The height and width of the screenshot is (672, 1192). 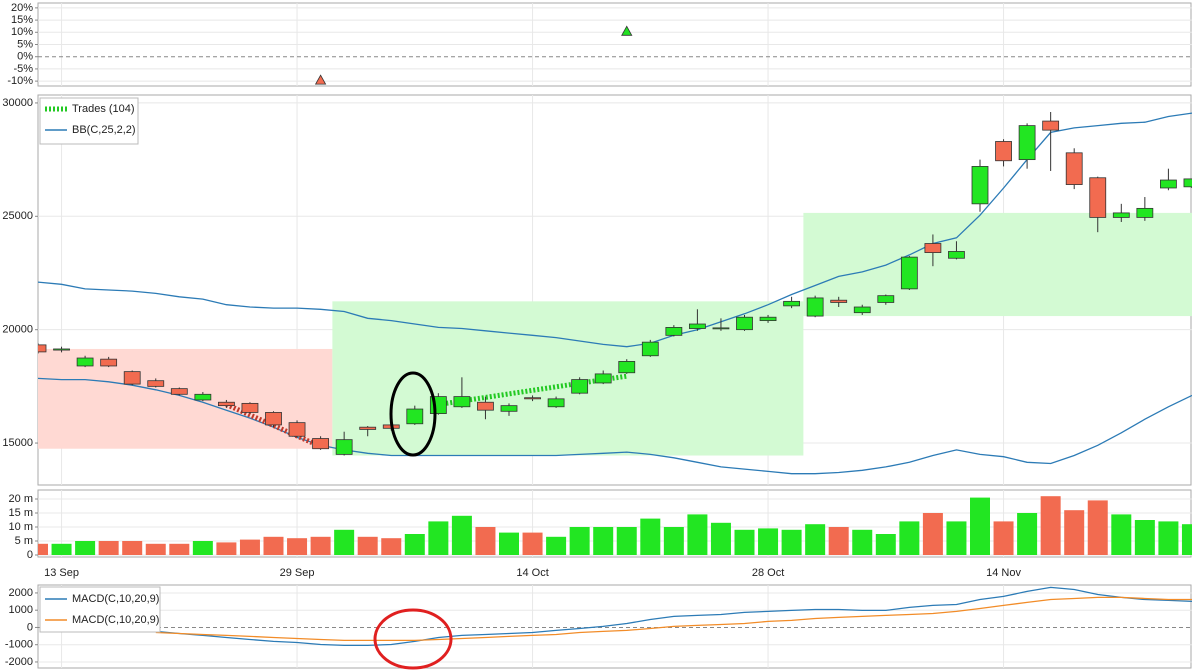 I want to click on annotation-circle, so click(x=413, y=414).